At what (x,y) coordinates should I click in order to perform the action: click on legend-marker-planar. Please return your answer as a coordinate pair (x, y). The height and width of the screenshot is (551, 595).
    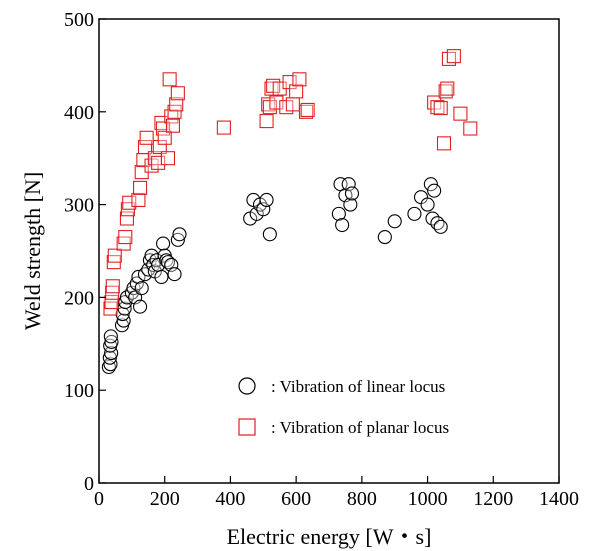
    Looking at the image, I should click on (247, 427).